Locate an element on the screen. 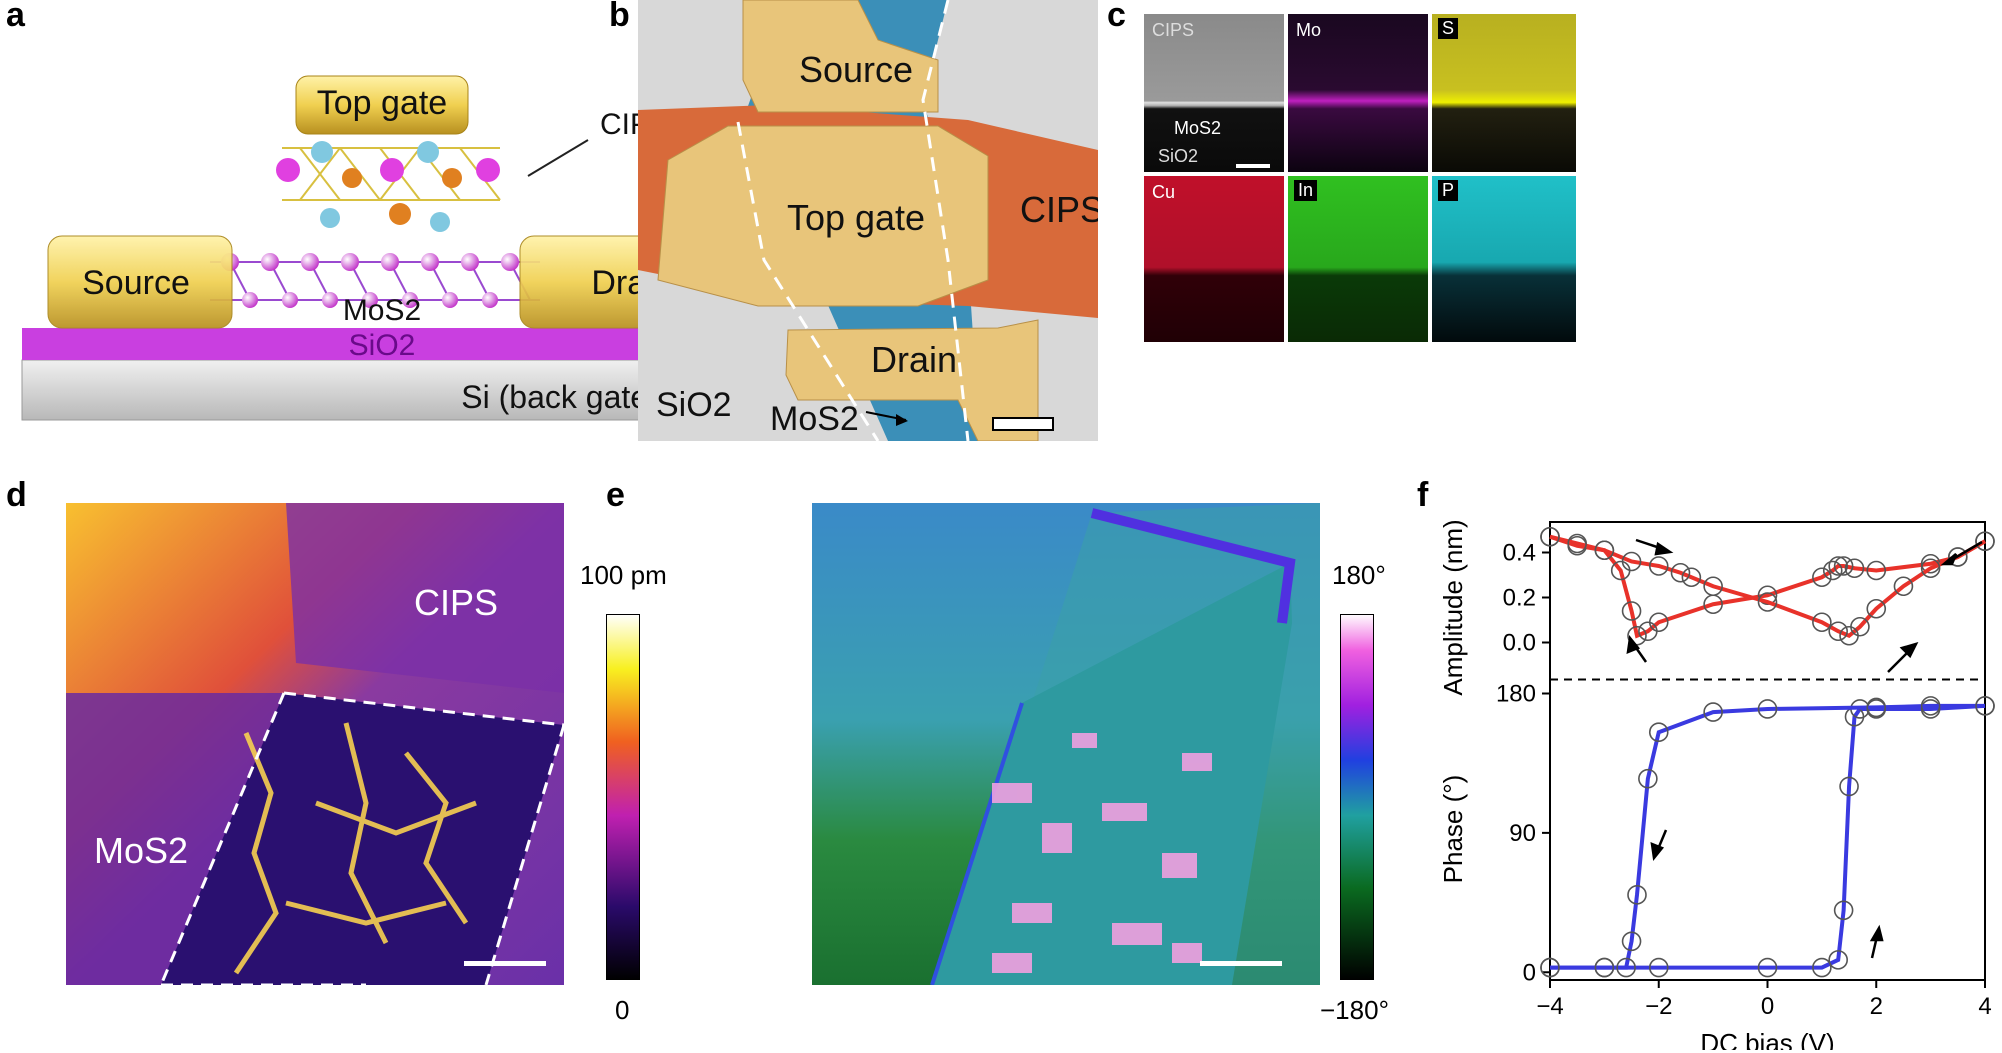  tile-cips is located at coordinates (1214, 93).